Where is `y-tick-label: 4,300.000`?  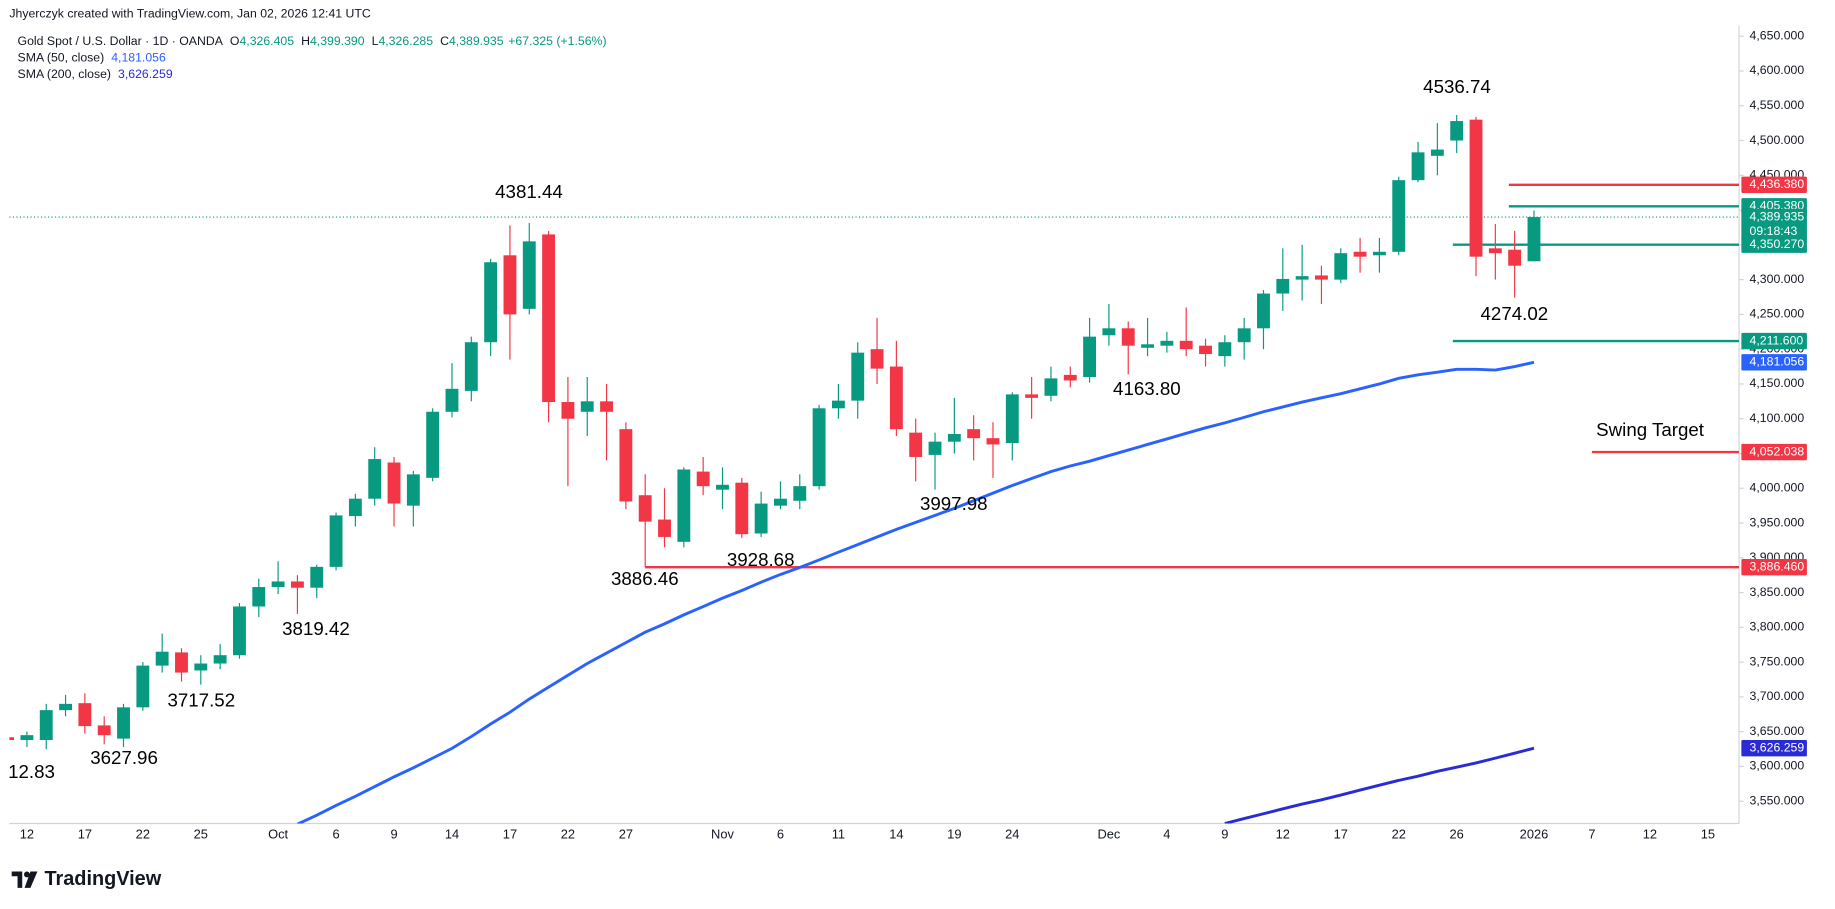
y-tick-label: 4,300.000 is located at coordinates (1777, 279).